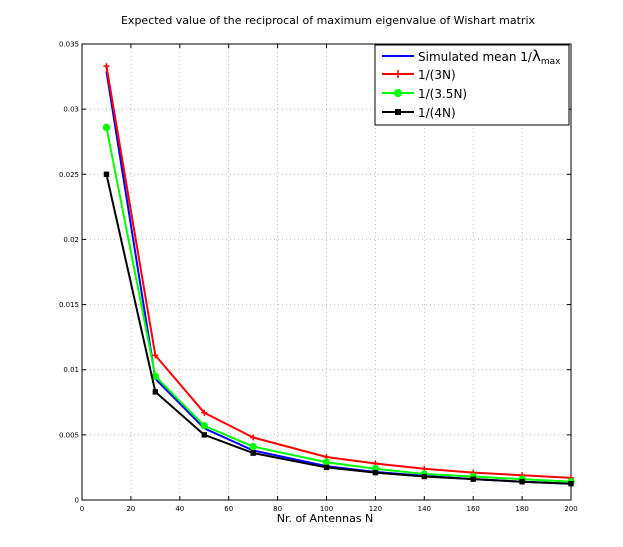  What do you see at coordinates (442, 94) in the screenshot?
I see `legend-label-3-5n: 1/(3.5N)` at bounding box center [442, 94].